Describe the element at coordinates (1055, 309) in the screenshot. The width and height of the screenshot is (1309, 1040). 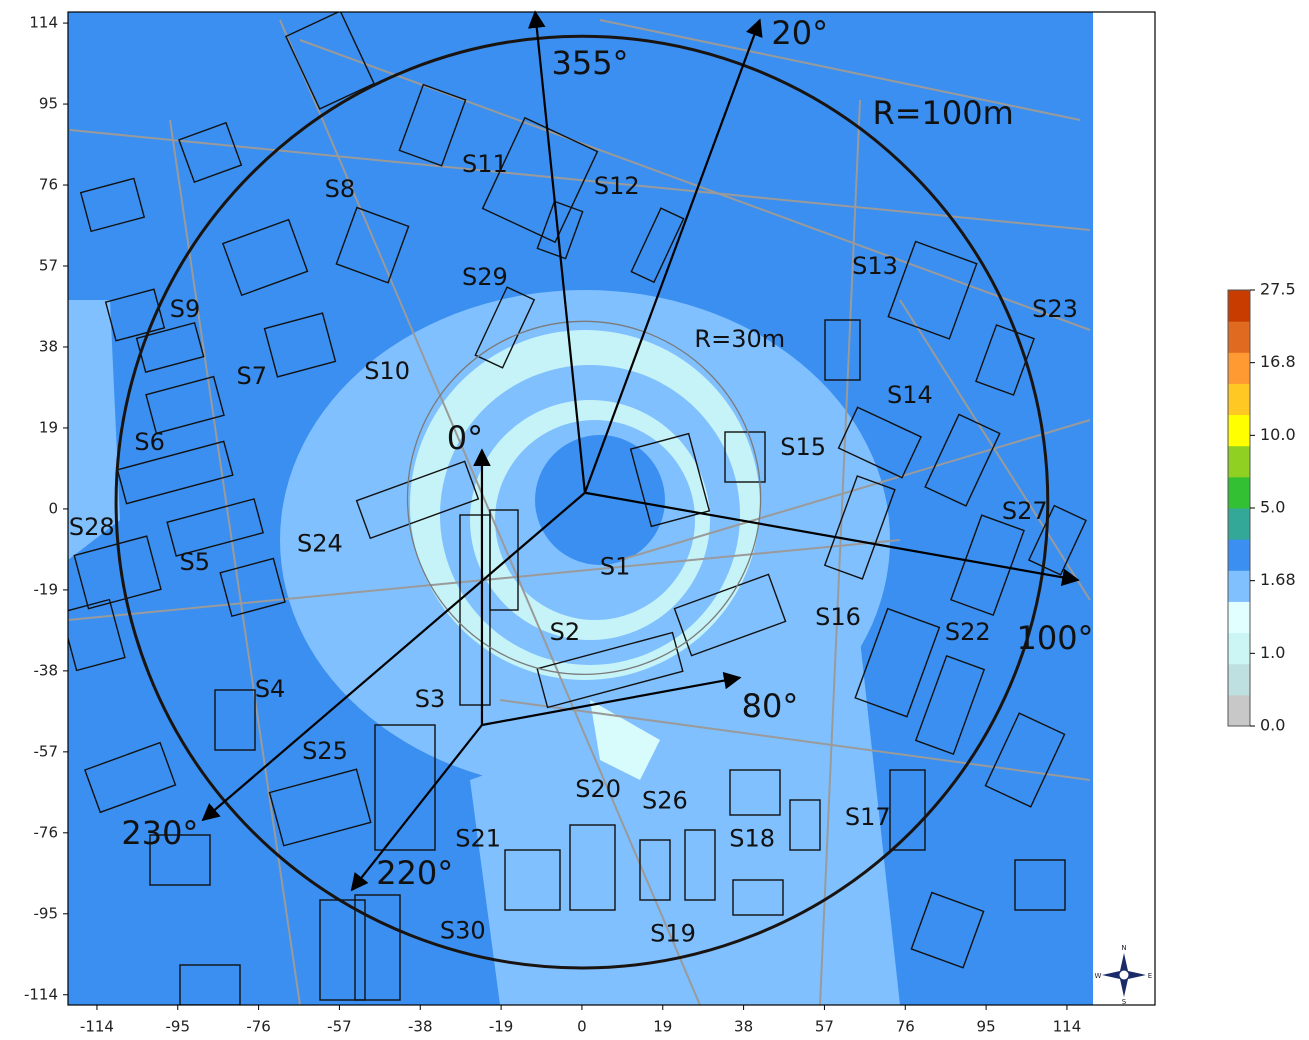
I see `site-label: S23` at that location.